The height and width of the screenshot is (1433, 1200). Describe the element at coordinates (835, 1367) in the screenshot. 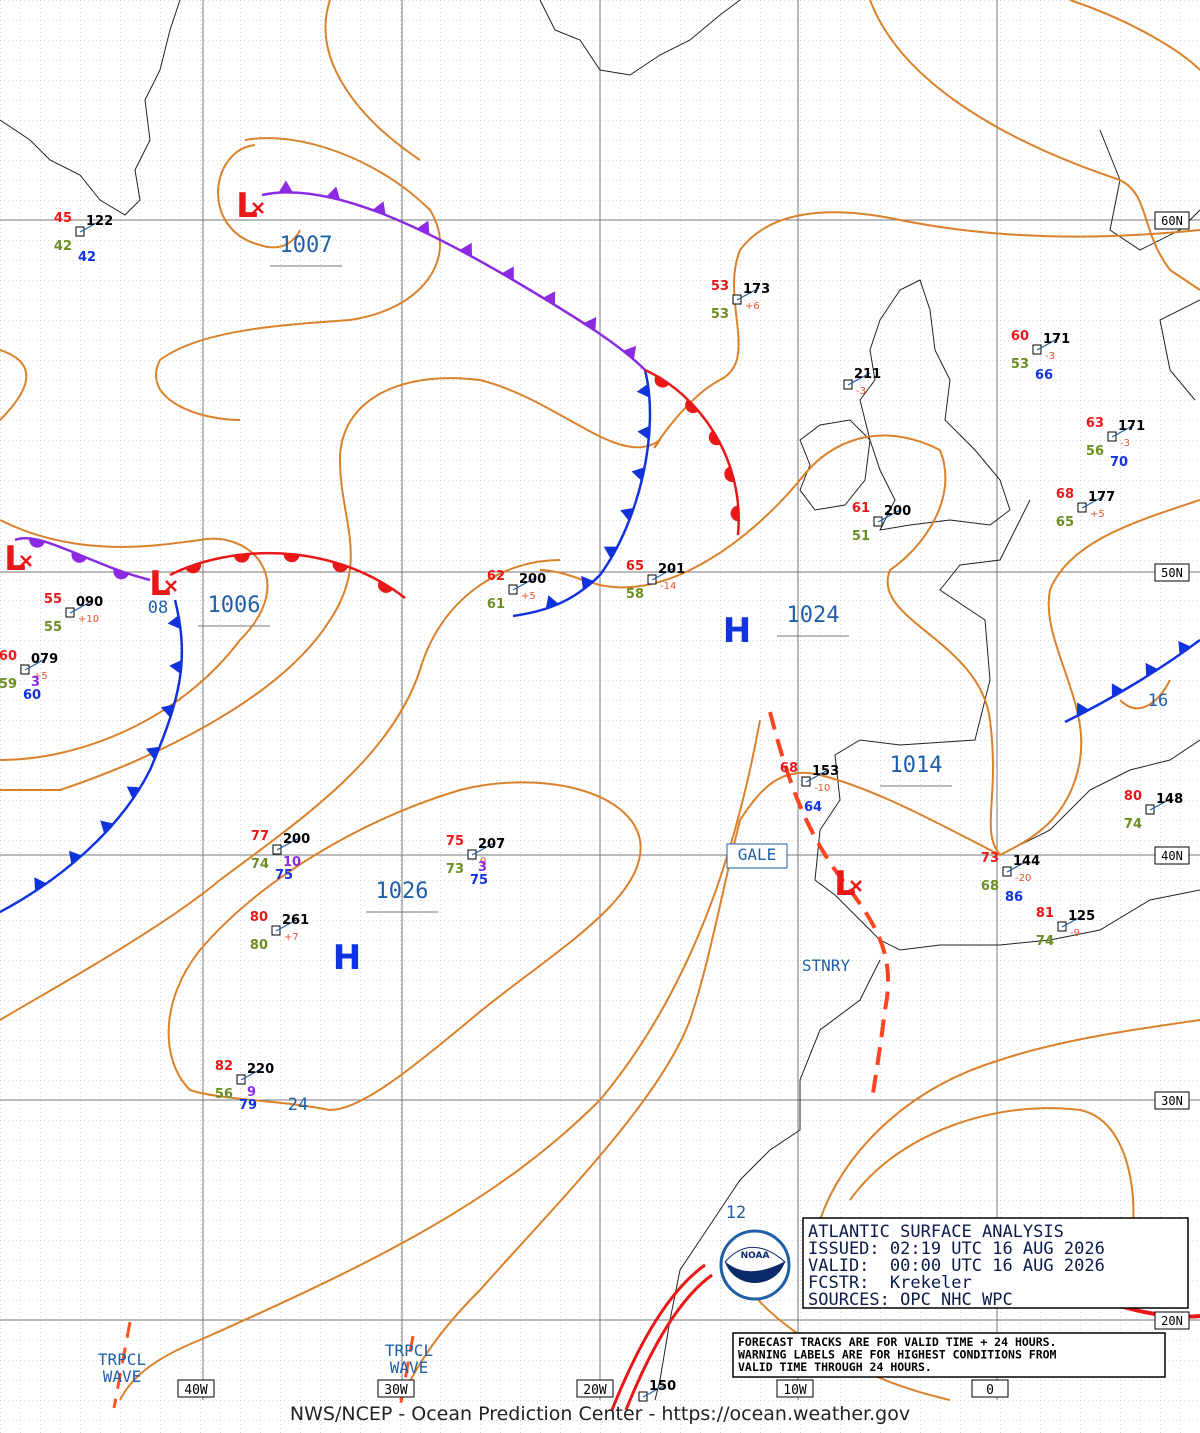

I see `note-line: VALID TIME THROUGH 24 HOURS.` at that location.